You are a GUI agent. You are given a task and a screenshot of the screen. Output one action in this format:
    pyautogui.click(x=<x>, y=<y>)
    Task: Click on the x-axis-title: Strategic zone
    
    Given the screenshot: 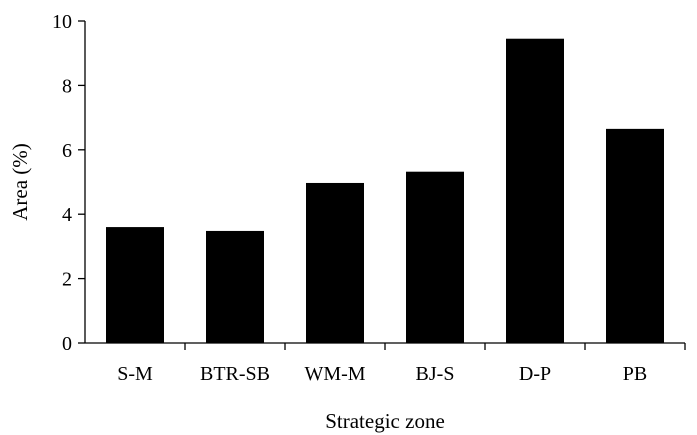 What is the action you would take?
    pyautogui.click(x=385, y=421)
    